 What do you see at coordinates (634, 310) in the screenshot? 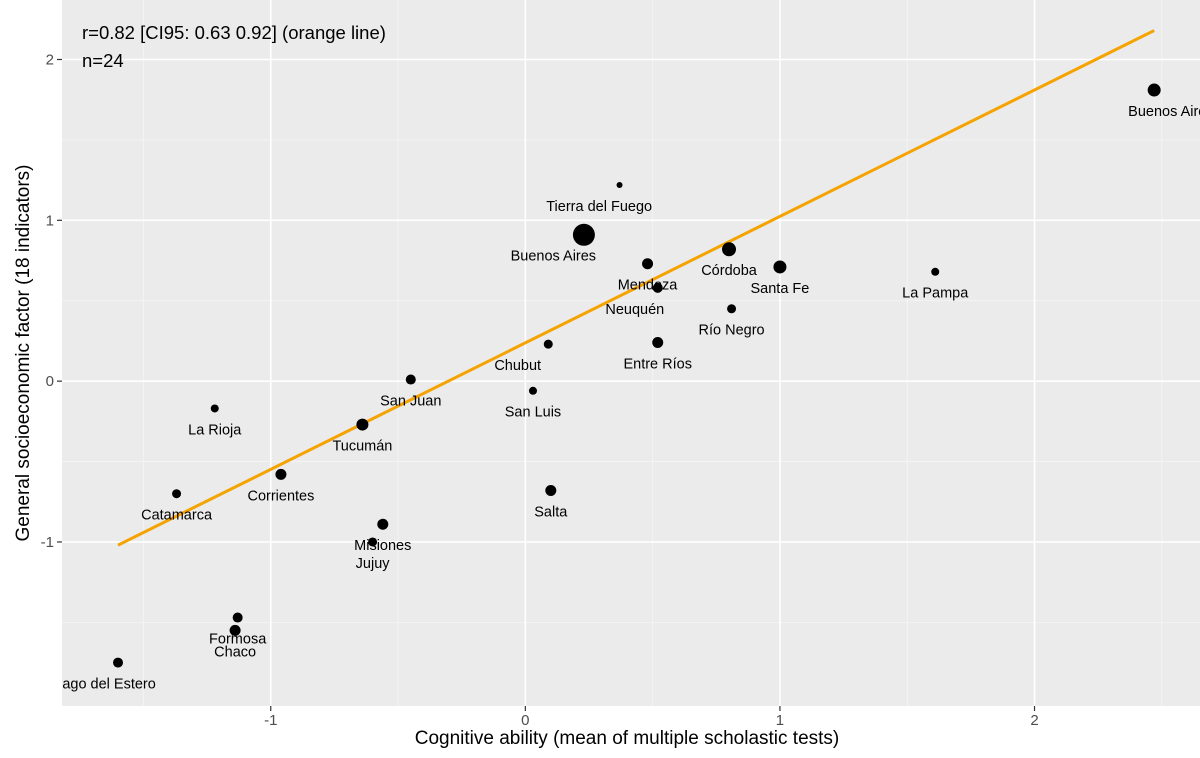
I see `data-label: Neuquén` at bounding box center [634, 310].